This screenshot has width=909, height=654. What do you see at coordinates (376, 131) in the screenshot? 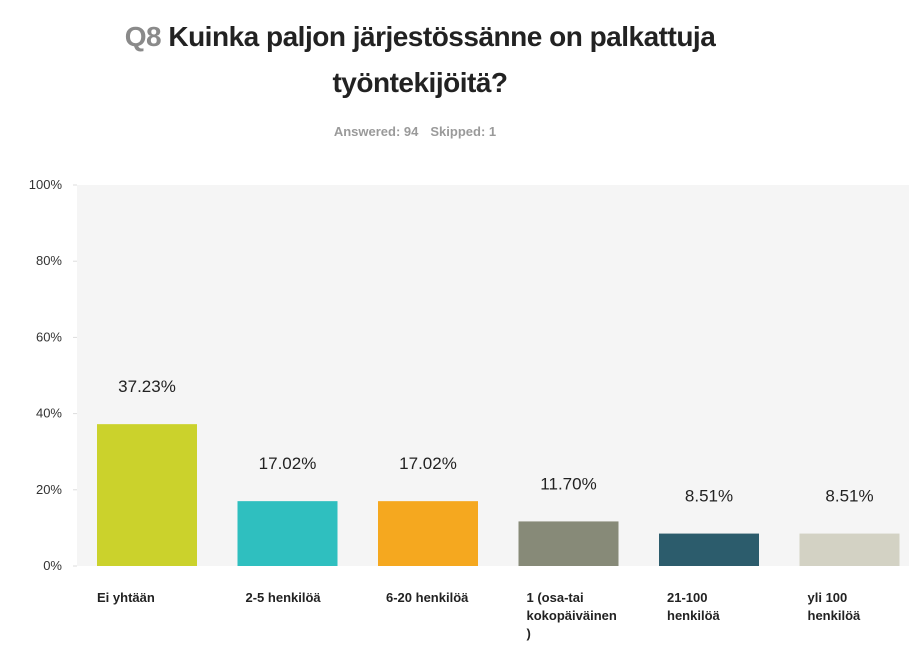
I see `answered: Answered: 94` at bounding box center [376, 131].